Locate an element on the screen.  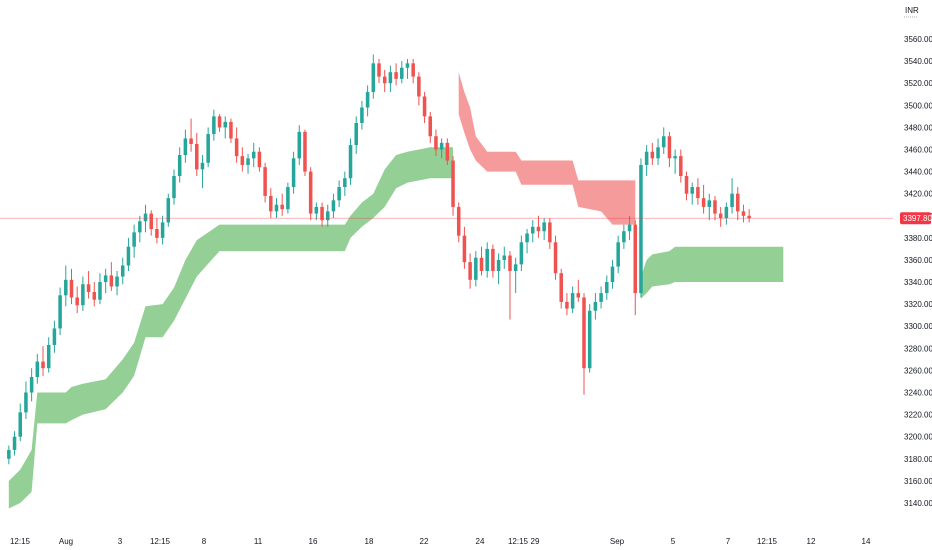
time-tick-label: 14 is located at coordinates (866, 541).